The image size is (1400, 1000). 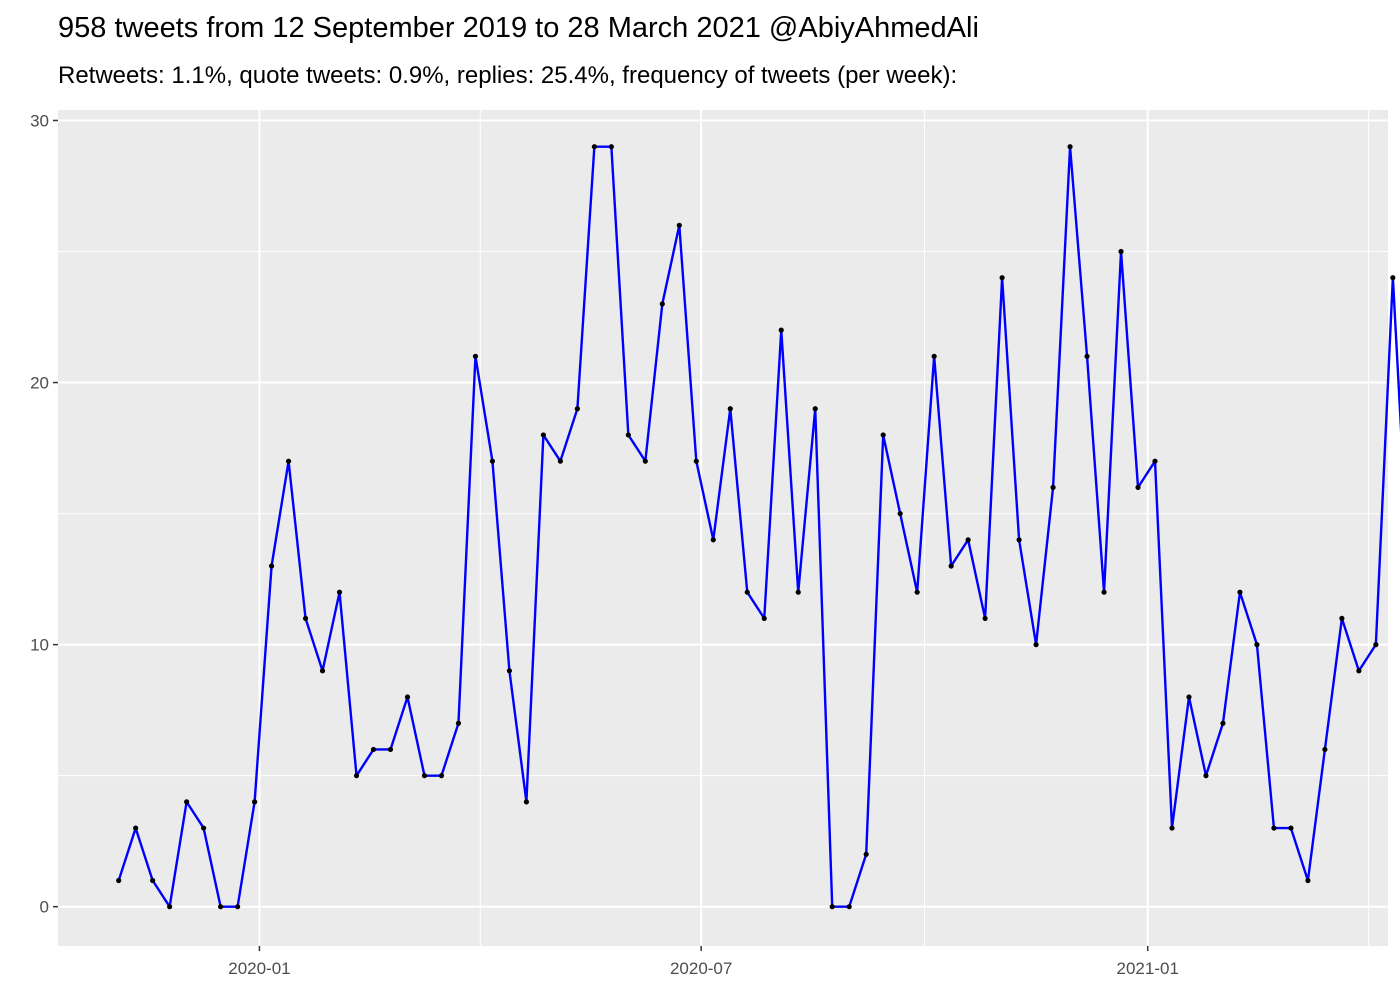 What do you see at coordinates (259, 968) in the screenshot?
I see `x-tick-label: 2020-01` at bounding box center [259, 968].